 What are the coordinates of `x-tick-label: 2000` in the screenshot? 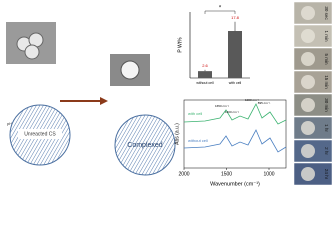 It's located at (183, 174).